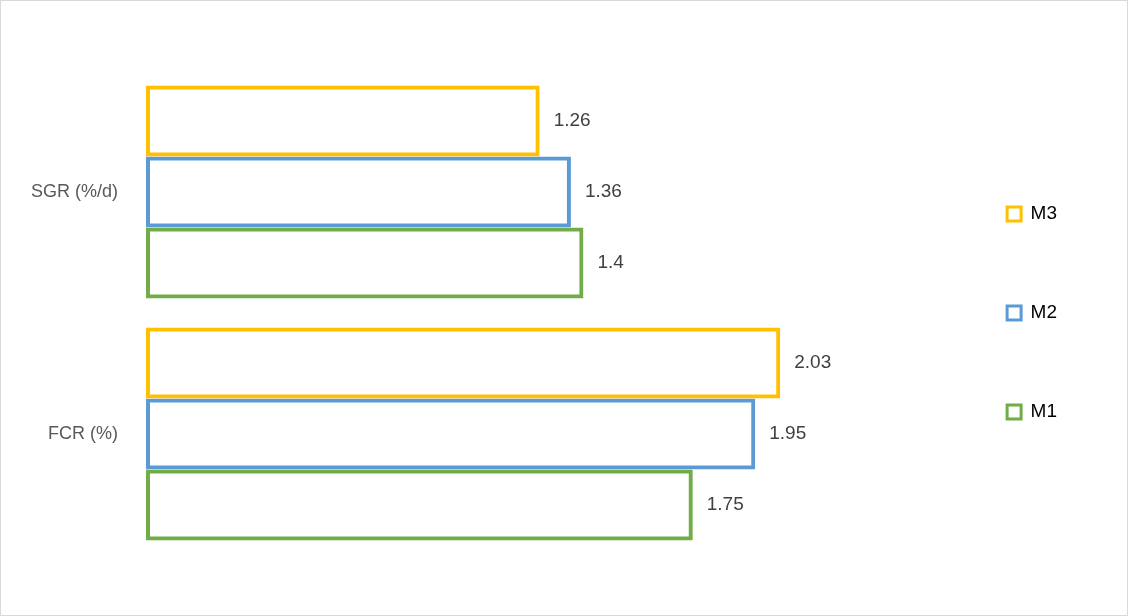  I want to click on data-label: 1.26, so click(572, 120).